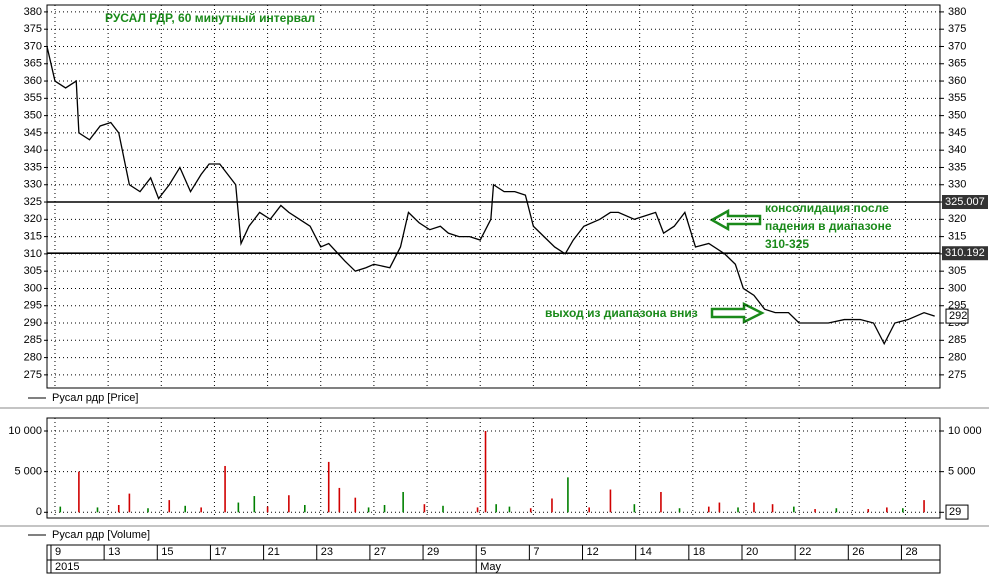  Describe the element at coordinates (220, 552) in the screenshot. I see `x-tick-label: 17` at that location.